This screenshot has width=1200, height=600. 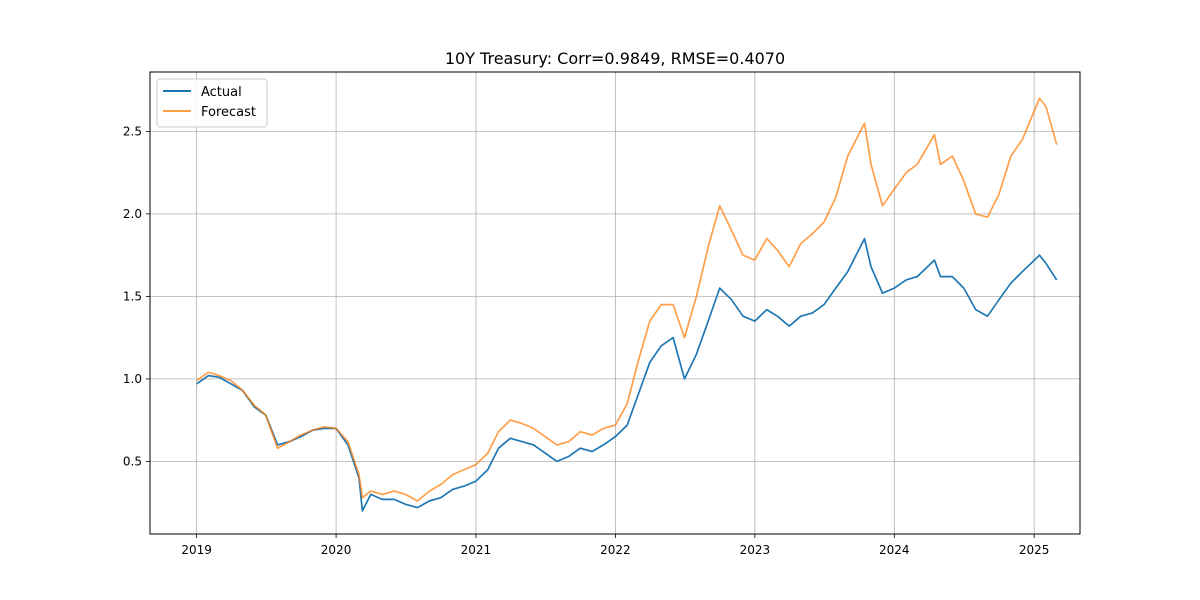 I want to click on x-tick-label: 2021, so click(x=476, y=550).